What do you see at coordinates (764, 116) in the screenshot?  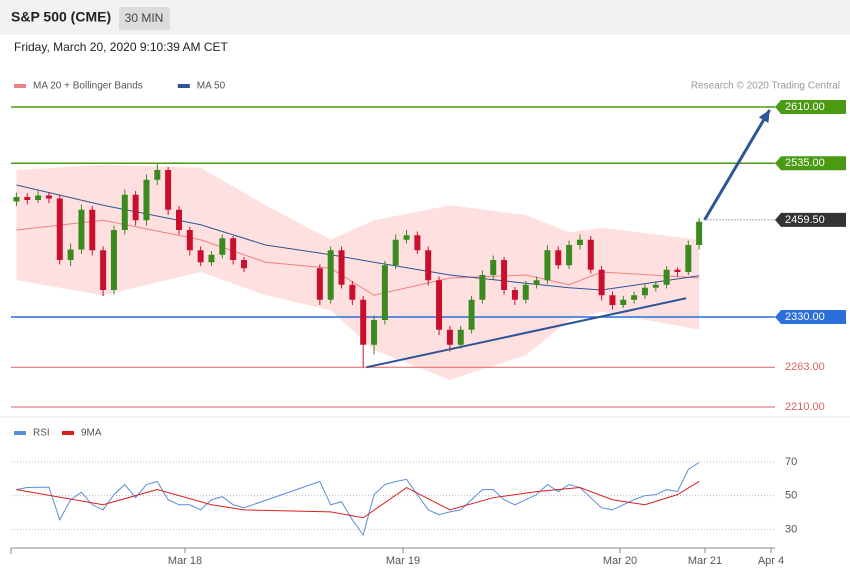 I see `arrow-head` at bounding box center [764, 116].